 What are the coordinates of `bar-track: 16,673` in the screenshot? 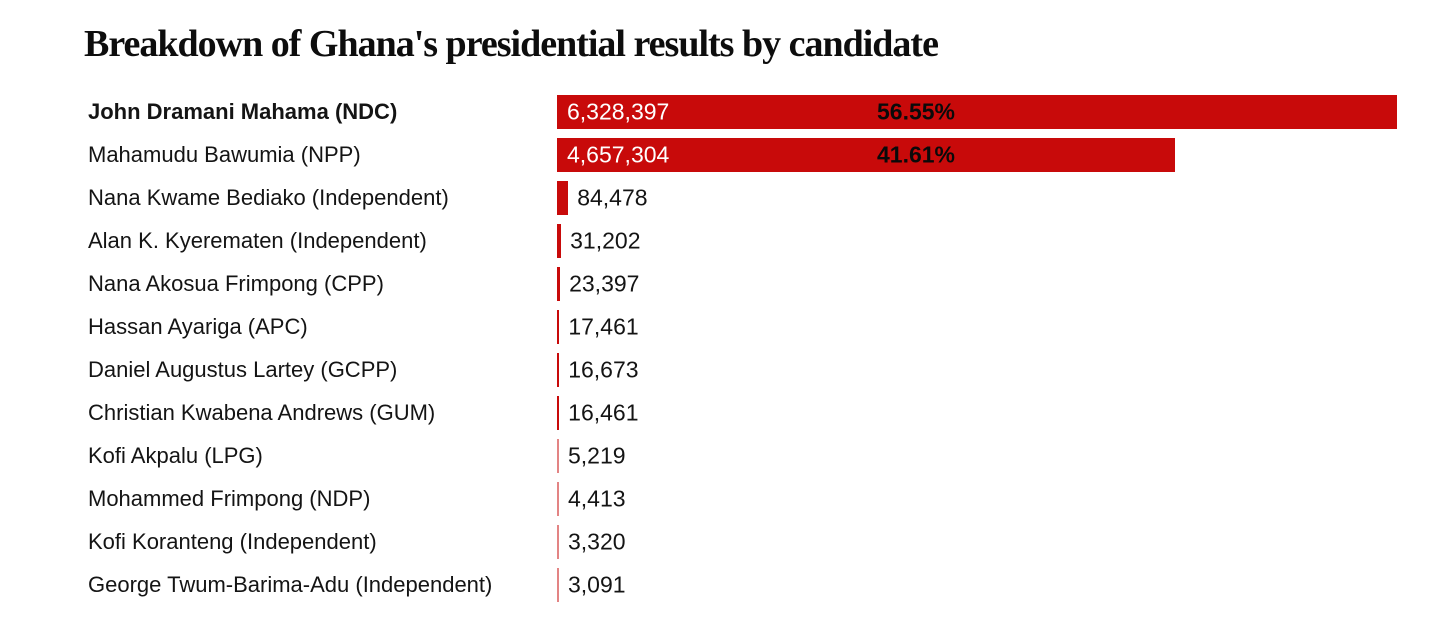 It's located at (1006, 369).